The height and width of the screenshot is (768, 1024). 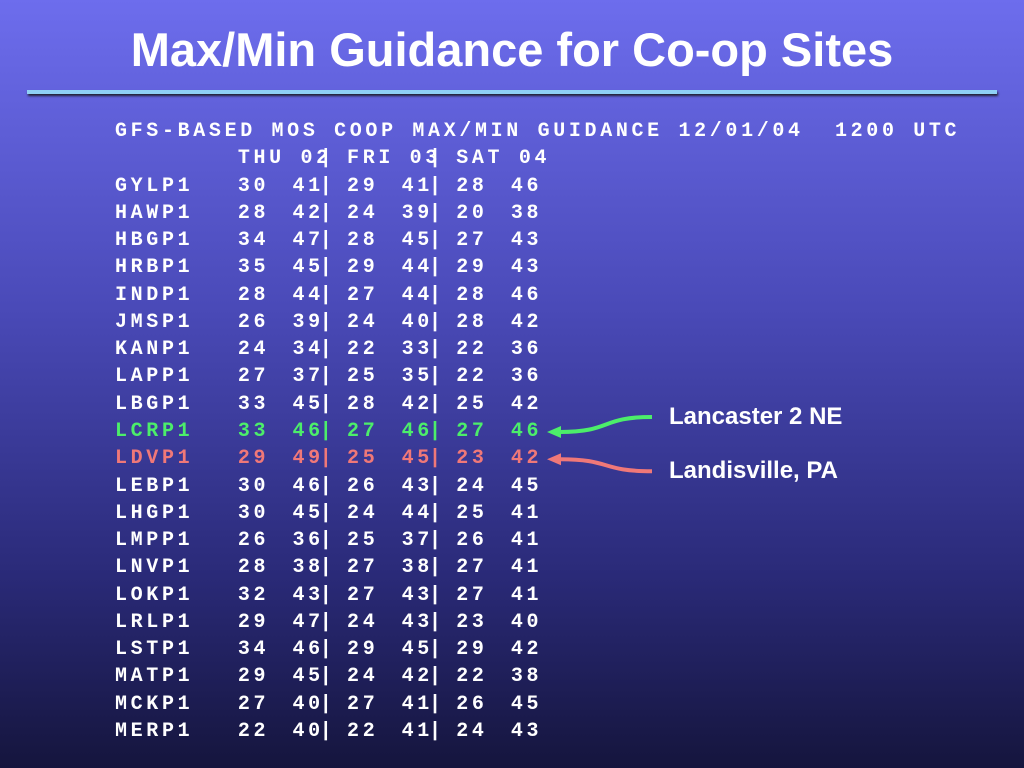 I want to click on station: LAPP1, so click(x=154, y=377).